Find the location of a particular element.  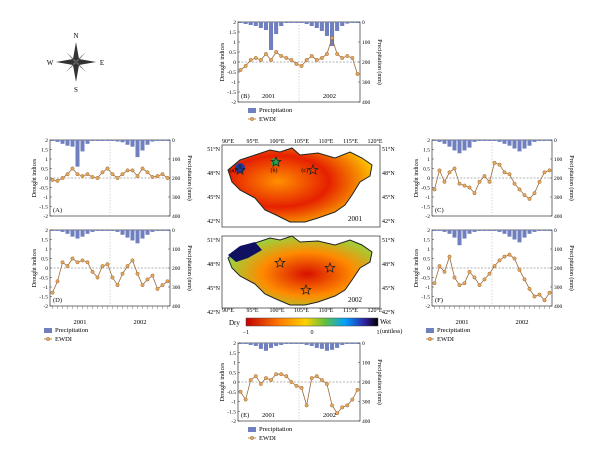

compass-w-label: W is located at coordinates (50, 63).